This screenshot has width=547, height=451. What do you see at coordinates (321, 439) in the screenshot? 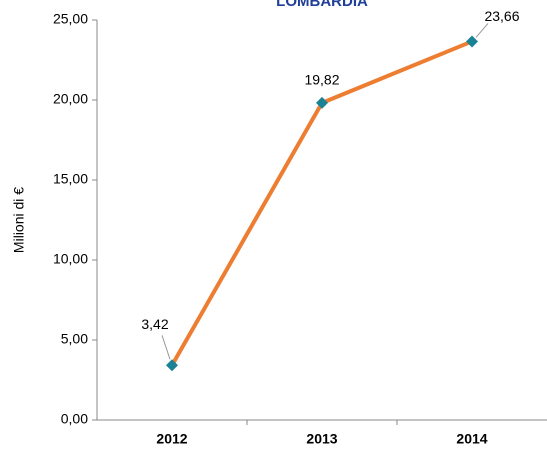
I see `x-tick-label: 2013` at bounding box center [321, 439].